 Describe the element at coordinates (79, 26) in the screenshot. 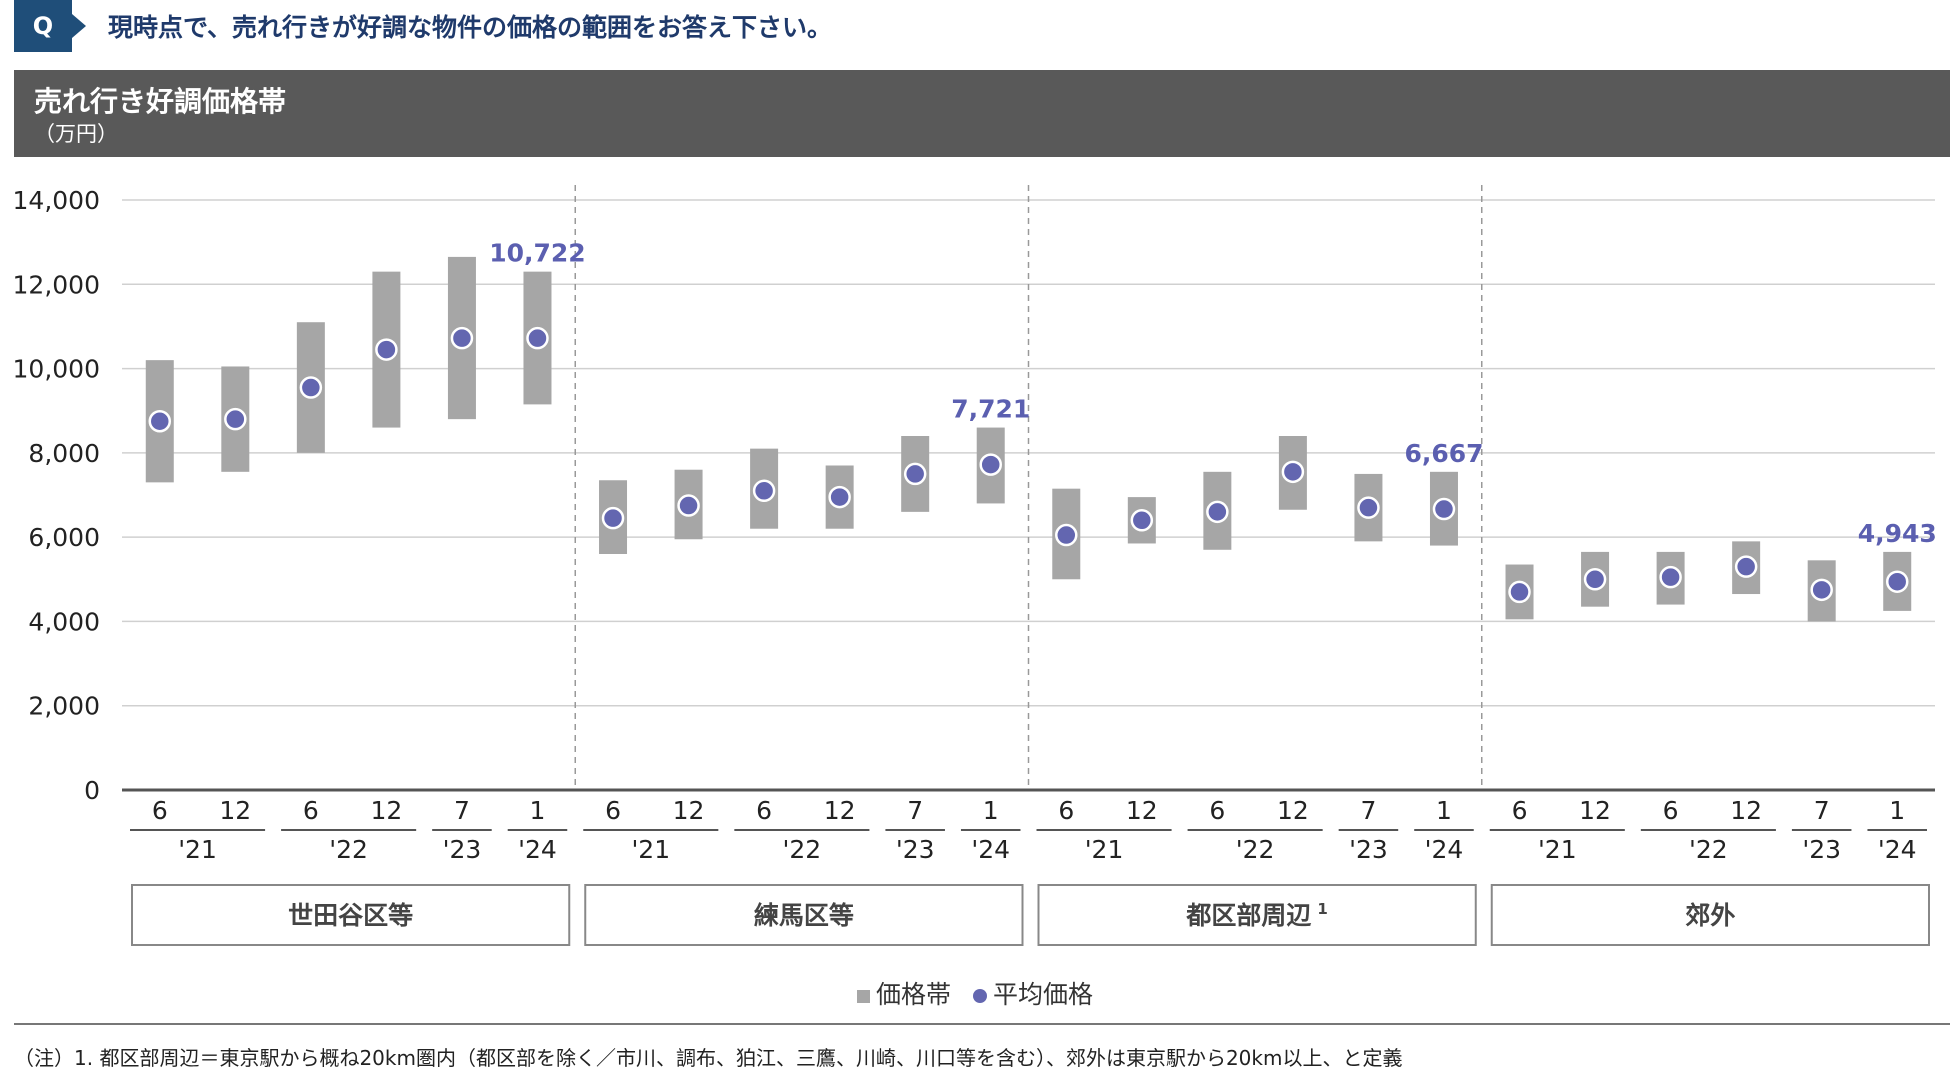

I see `question-arrow-icon` at that location.